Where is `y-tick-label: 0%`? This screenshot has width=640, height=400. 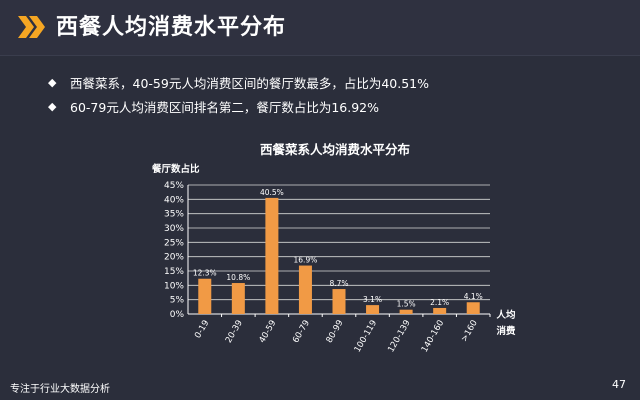
y-tick-label: 0% is located at coordinates (177, 315).